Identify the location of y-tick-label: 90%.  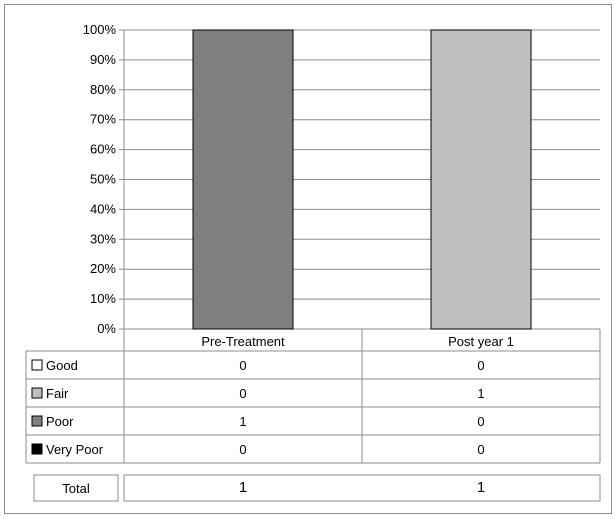
(103, 59).